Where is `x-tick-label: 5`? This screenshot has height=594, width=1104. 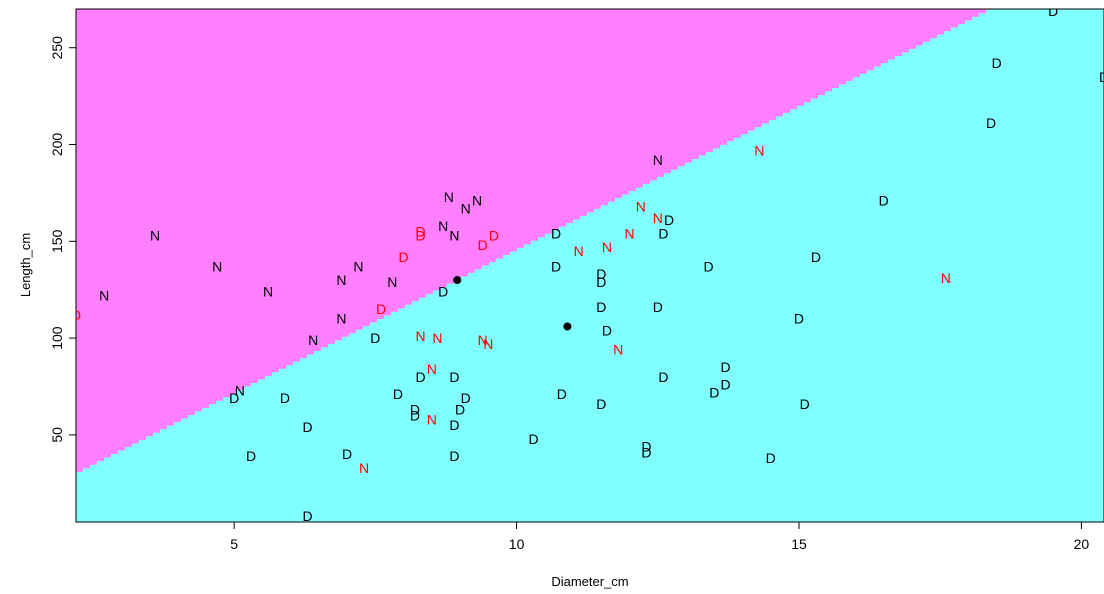
x-tick-label: 5 is located at coordinates (234, 544).